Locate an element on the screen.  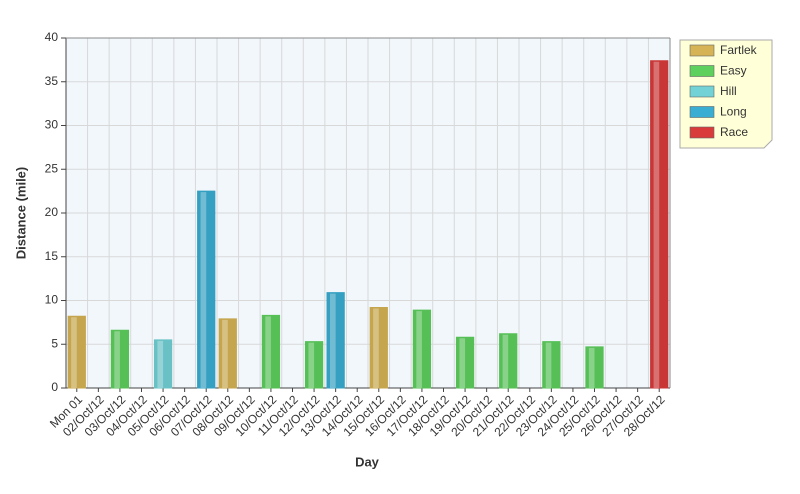
y-tick-label: 5 is located at coordinates (54, 343).